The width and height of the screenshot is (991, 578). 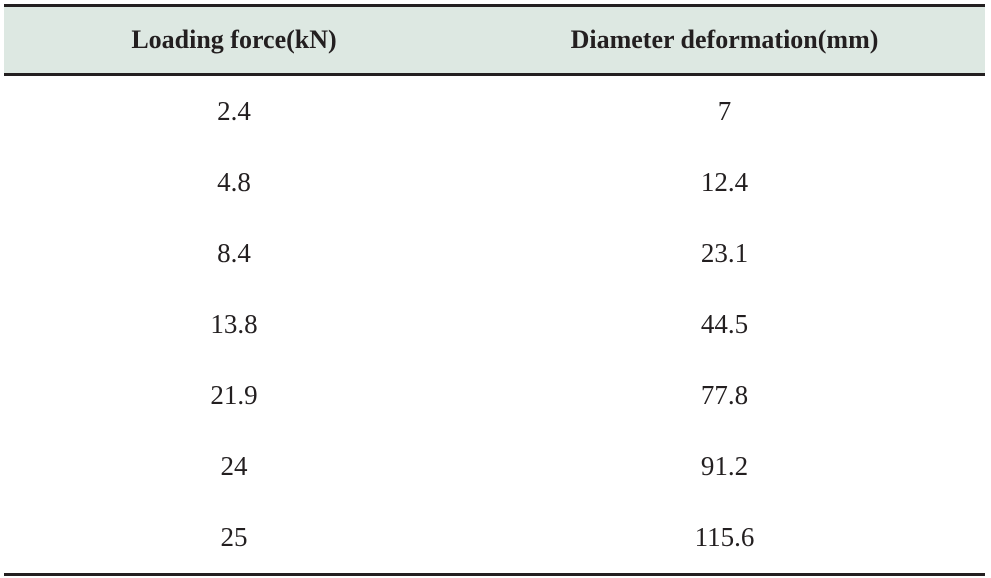 I want to click on table-row: 13.8 44.5, so click(x=494, y=324).